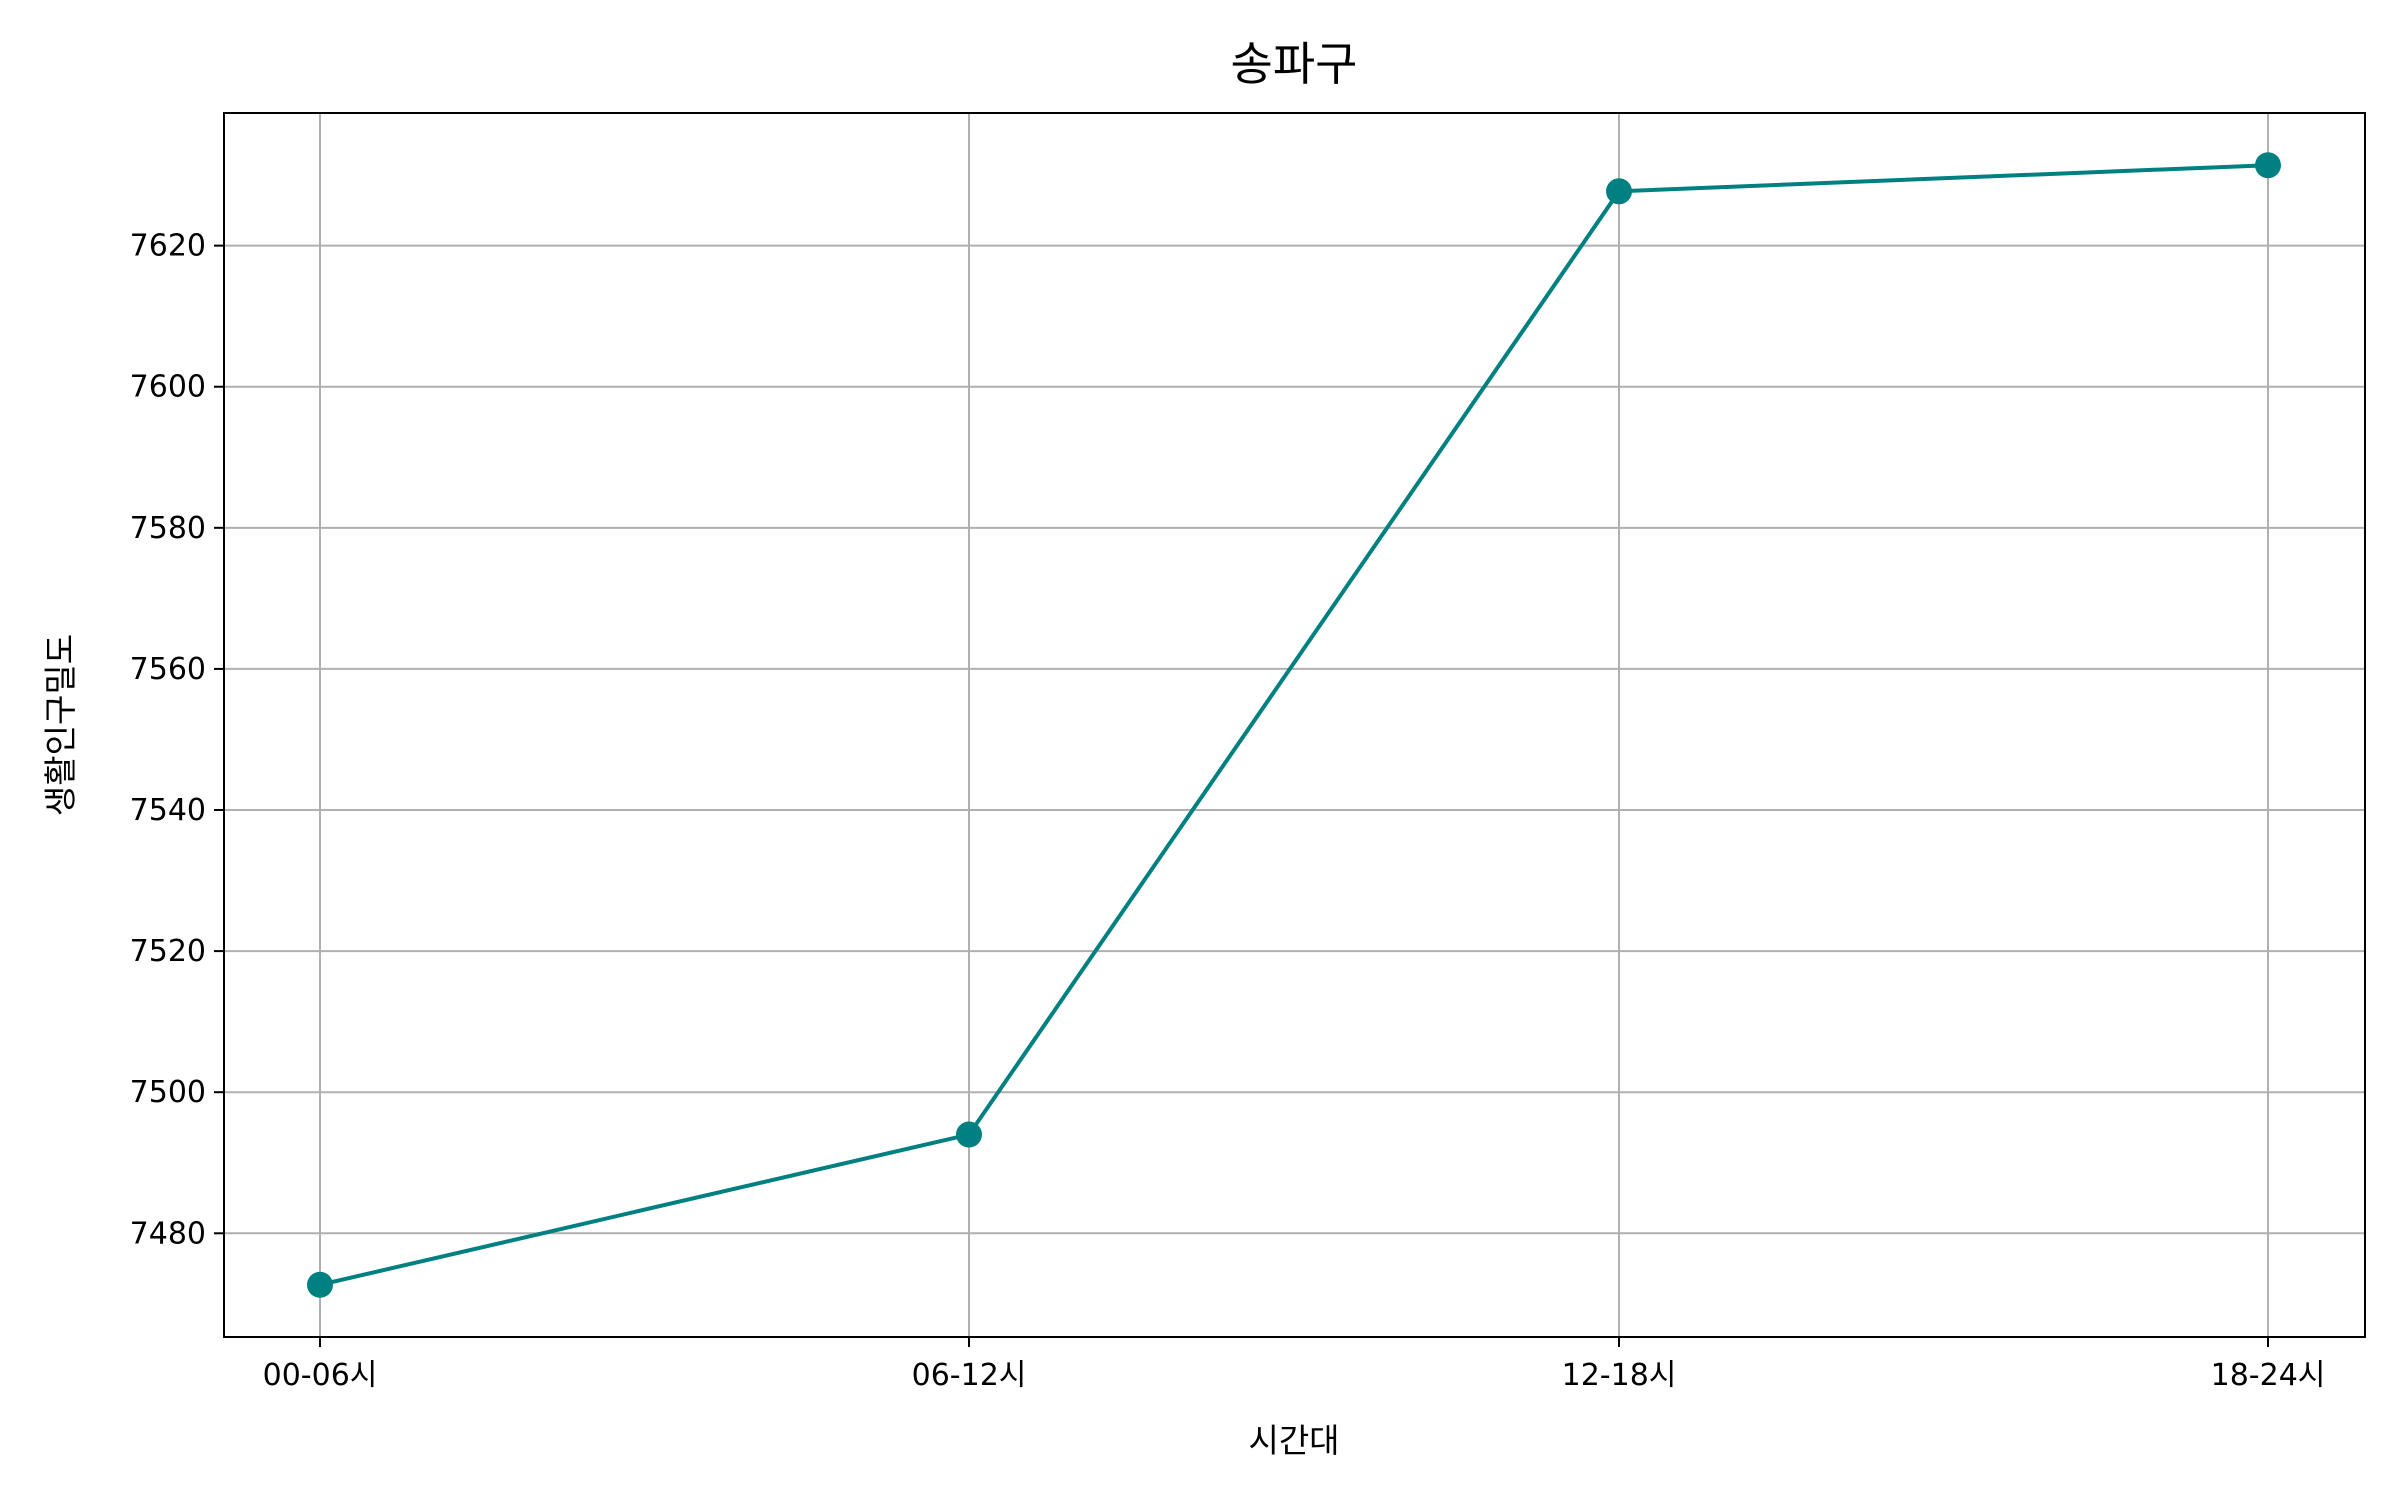  What do you see at coordinates (1294, 64) in the screenshot?
I see `chart-title: 송파구` at bounding box center [1294, 64].